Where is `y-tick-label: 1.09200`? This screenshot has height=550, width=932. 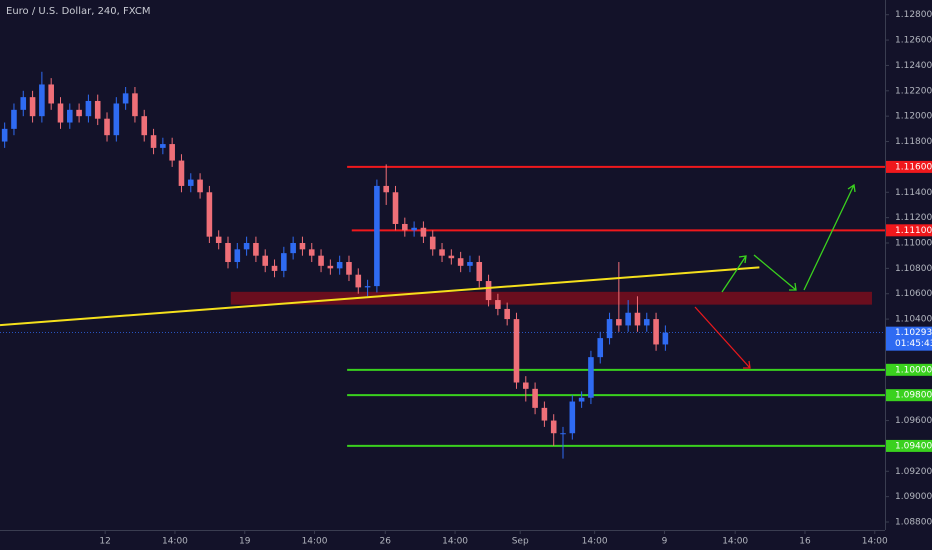 y-tick-label: 1.09200 is located at coordinates (913, 472).